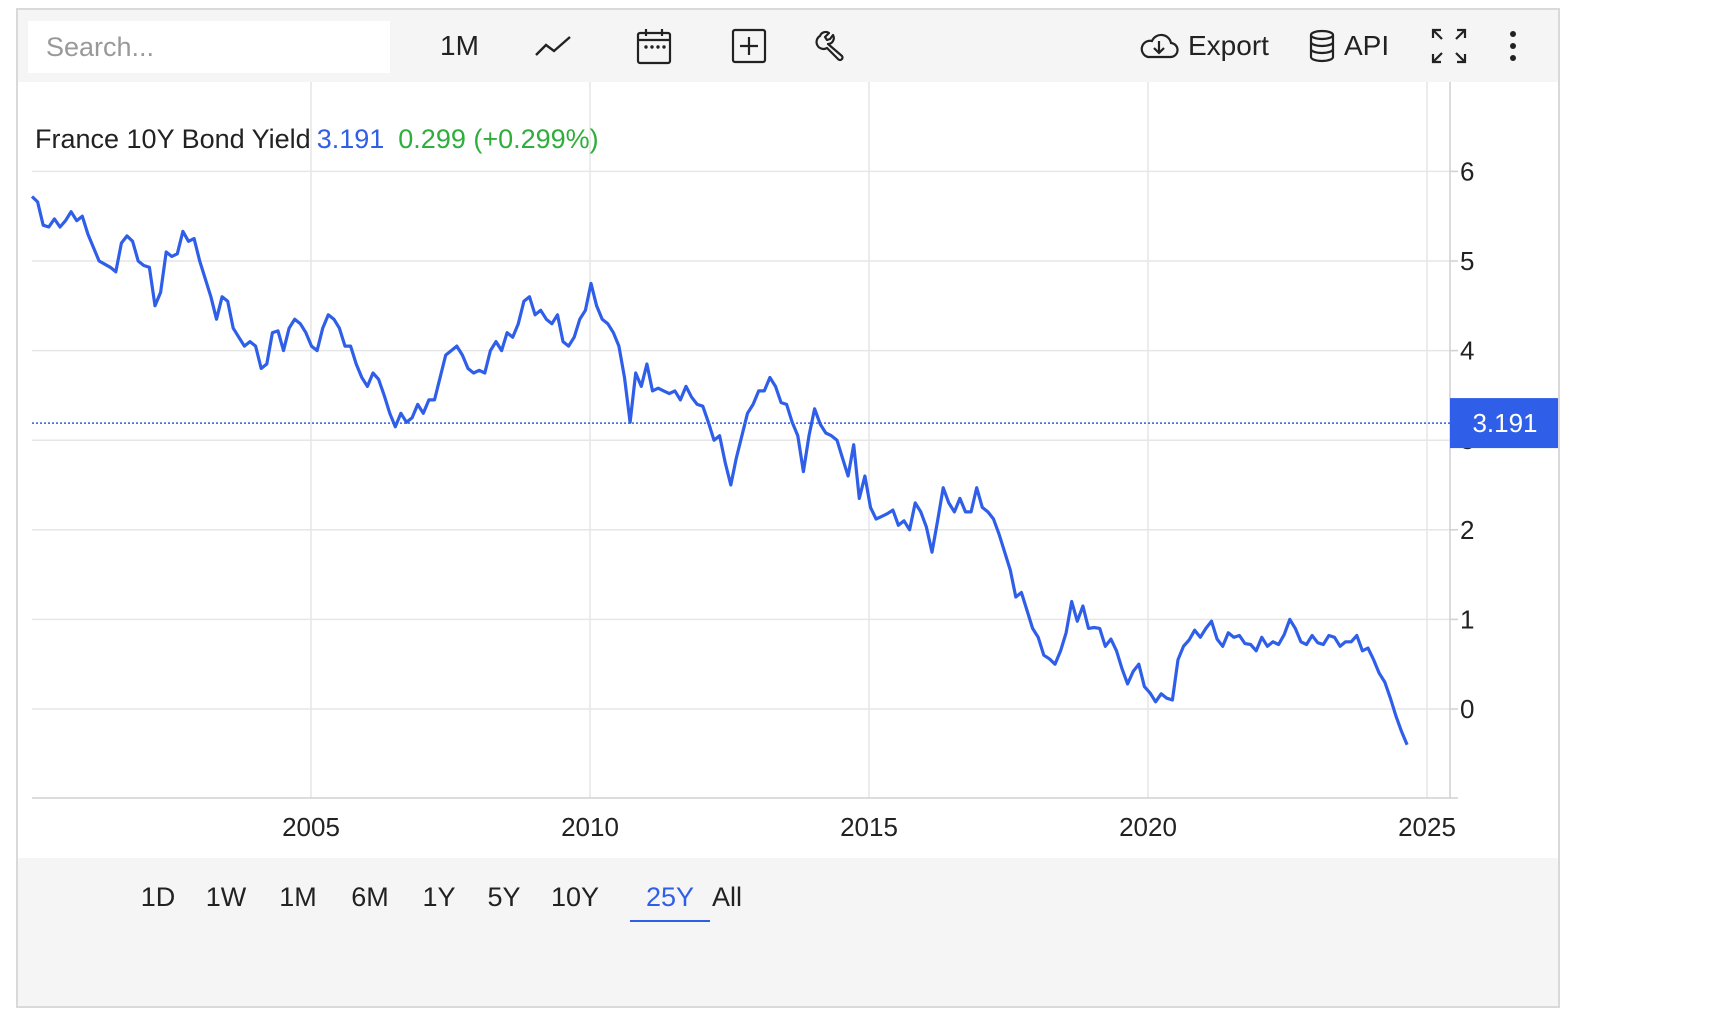 Image resolution: width=1734 pixels, height=1016 pixels. Describe the element at coordinates (1159, 46) in the screenshot. I see `cloud-download-icon` at that location.